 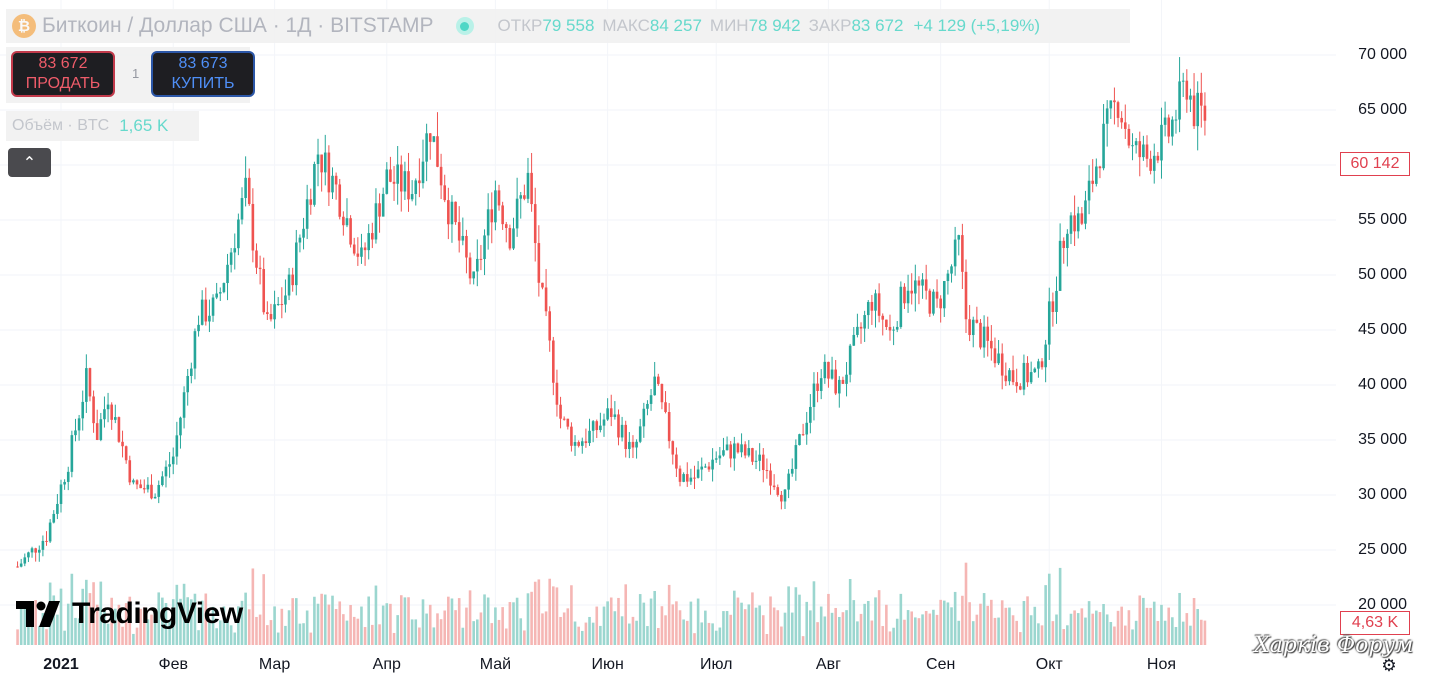 What do you see at coordinates (129, 614) in the screenshot?
I see `tradingview-logo: TradingView` at bounding box center [129, 614].